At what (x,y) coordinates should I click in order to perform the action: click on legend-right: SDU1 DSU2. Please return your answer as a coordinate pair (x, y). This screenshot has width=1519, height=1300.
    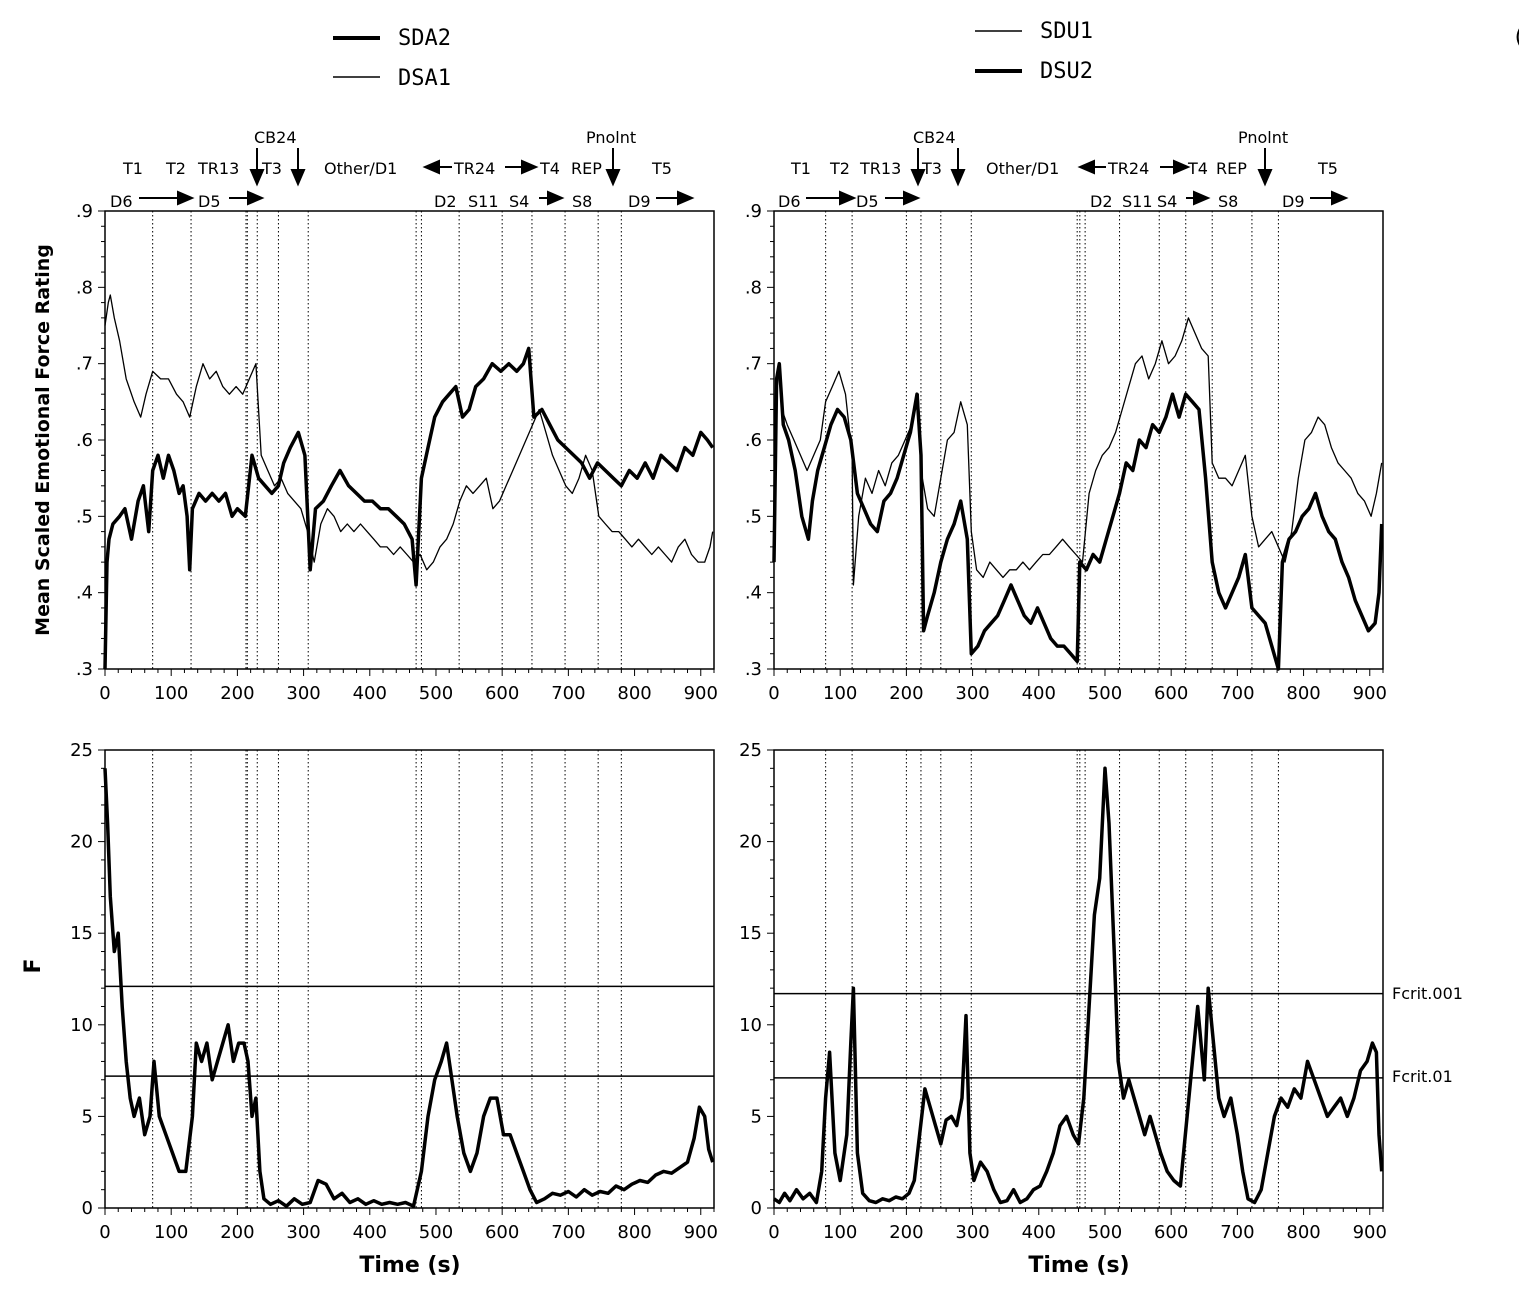
    Looking at the image, I should click on (1034, 51).